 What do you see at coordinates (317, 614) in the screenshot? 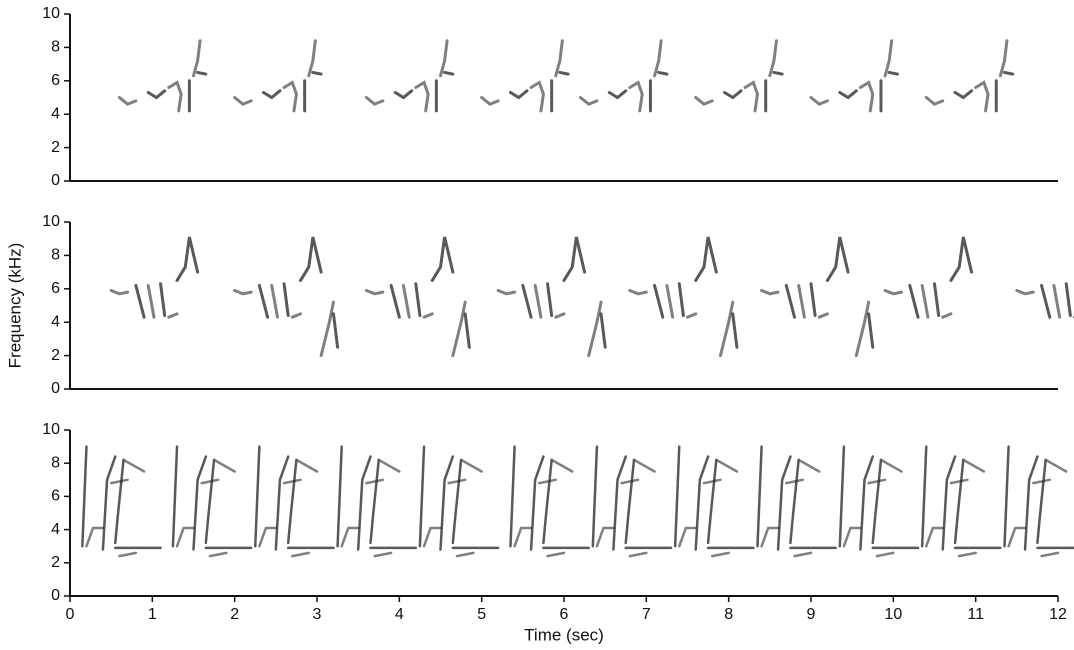
I see `x-tick-label: 3` at bounding box center [317, 614].